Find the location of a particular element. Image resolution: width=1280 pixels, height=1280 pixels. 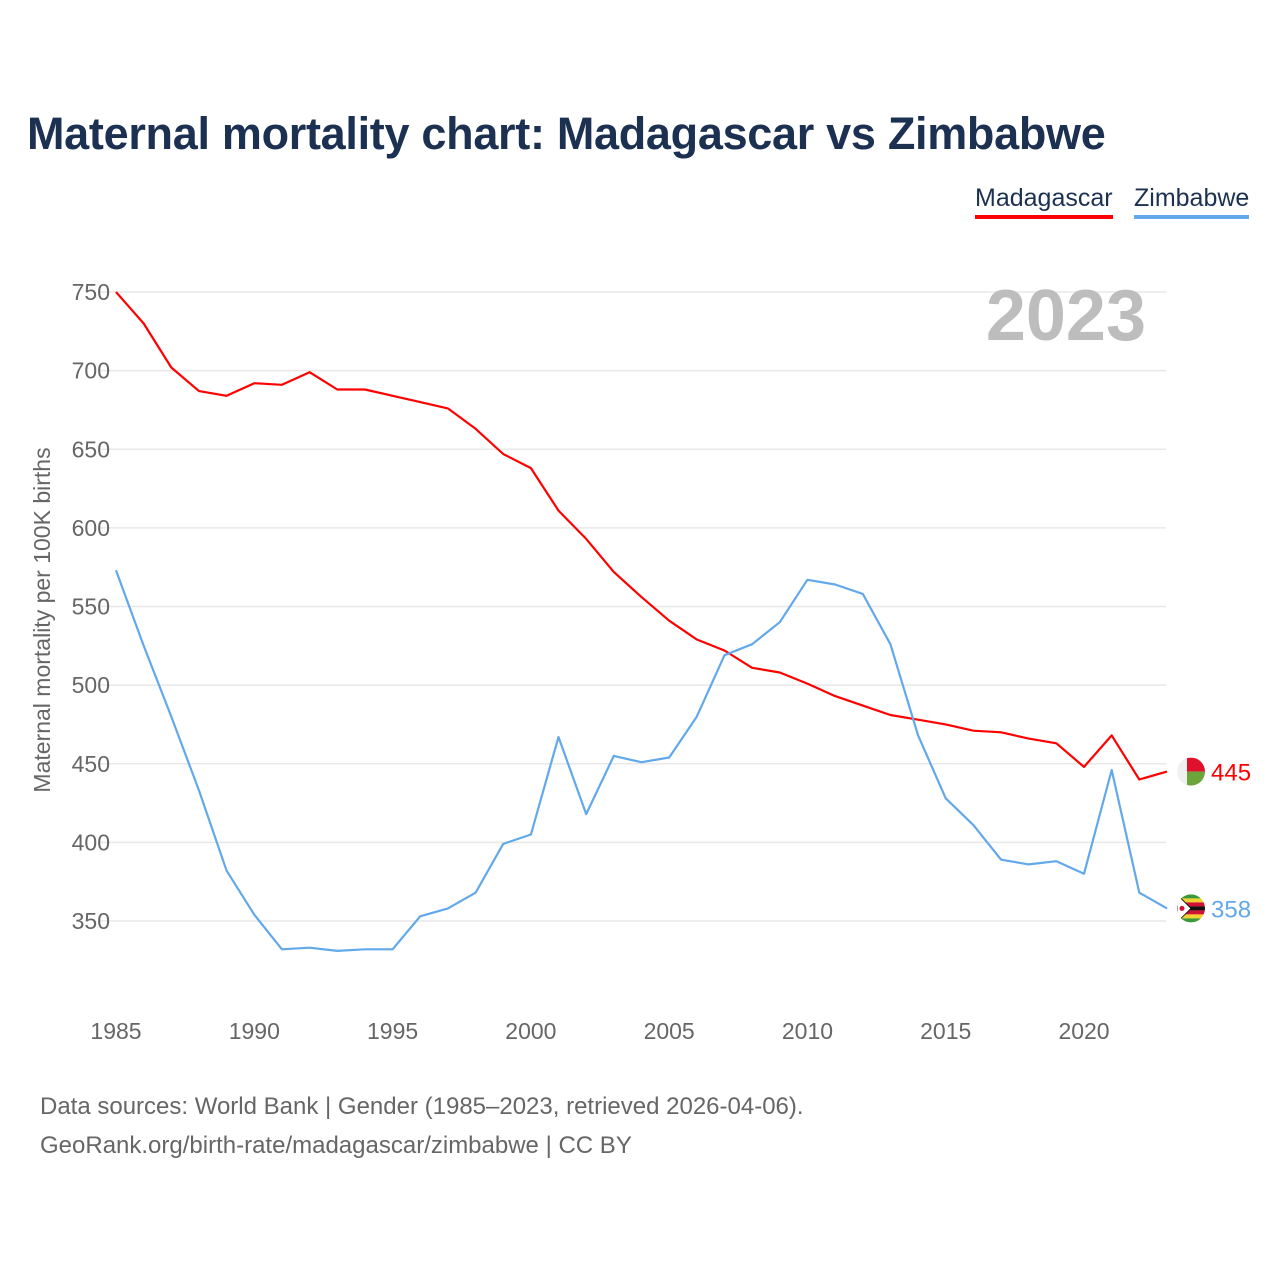

end-value-label: 445 is located at coordinates (1231, 773).